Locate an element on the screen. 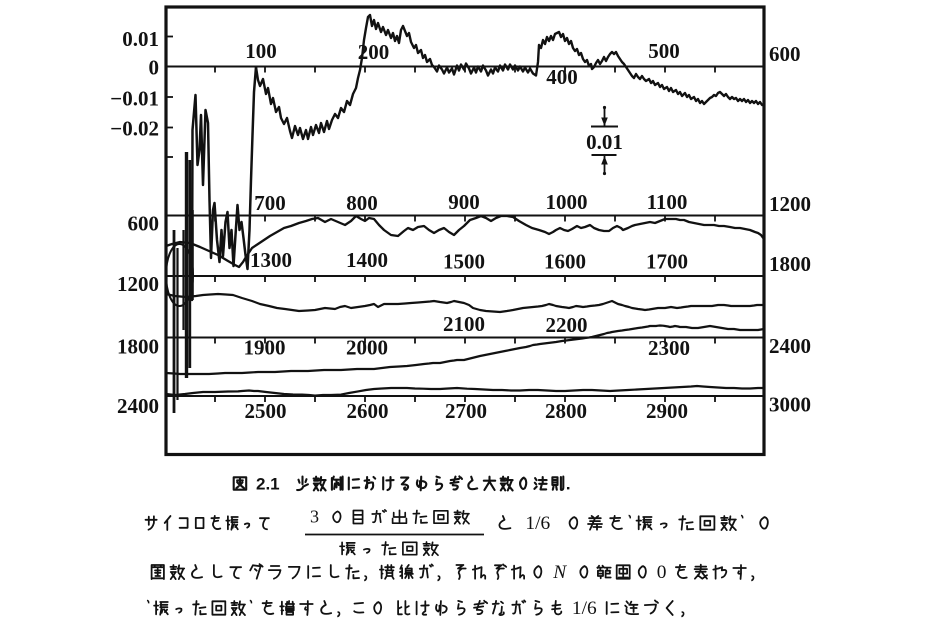 The image size is (940, 633). svg-text: 1500 is located at coordinates (464, 262).